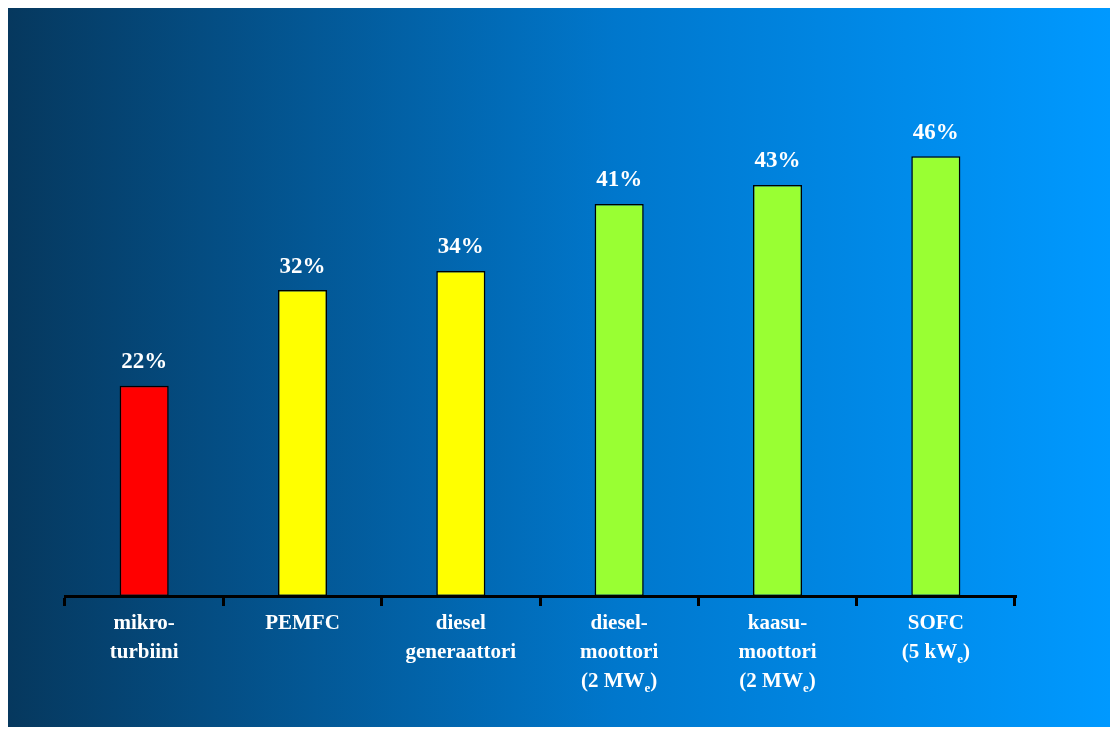 The image size is (1113, 730). What do you see at coordinates (777, 653) in the screenshot?
I see `x-tick-label: kaasu- moottori (2 MW$_{e}$)` at bounding box center [777, 653].